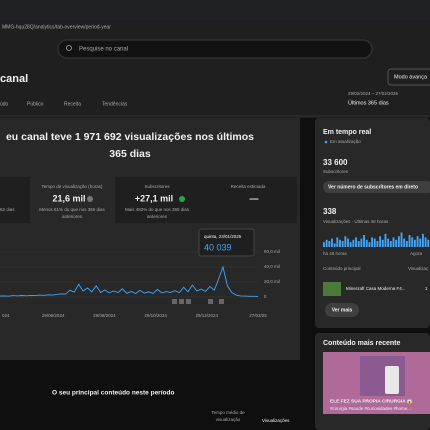  What do you see at coordinates (155, 315) in the screenshot?
I see `x-tick-label: 29/10/2024` at bounding box center [155, 315].